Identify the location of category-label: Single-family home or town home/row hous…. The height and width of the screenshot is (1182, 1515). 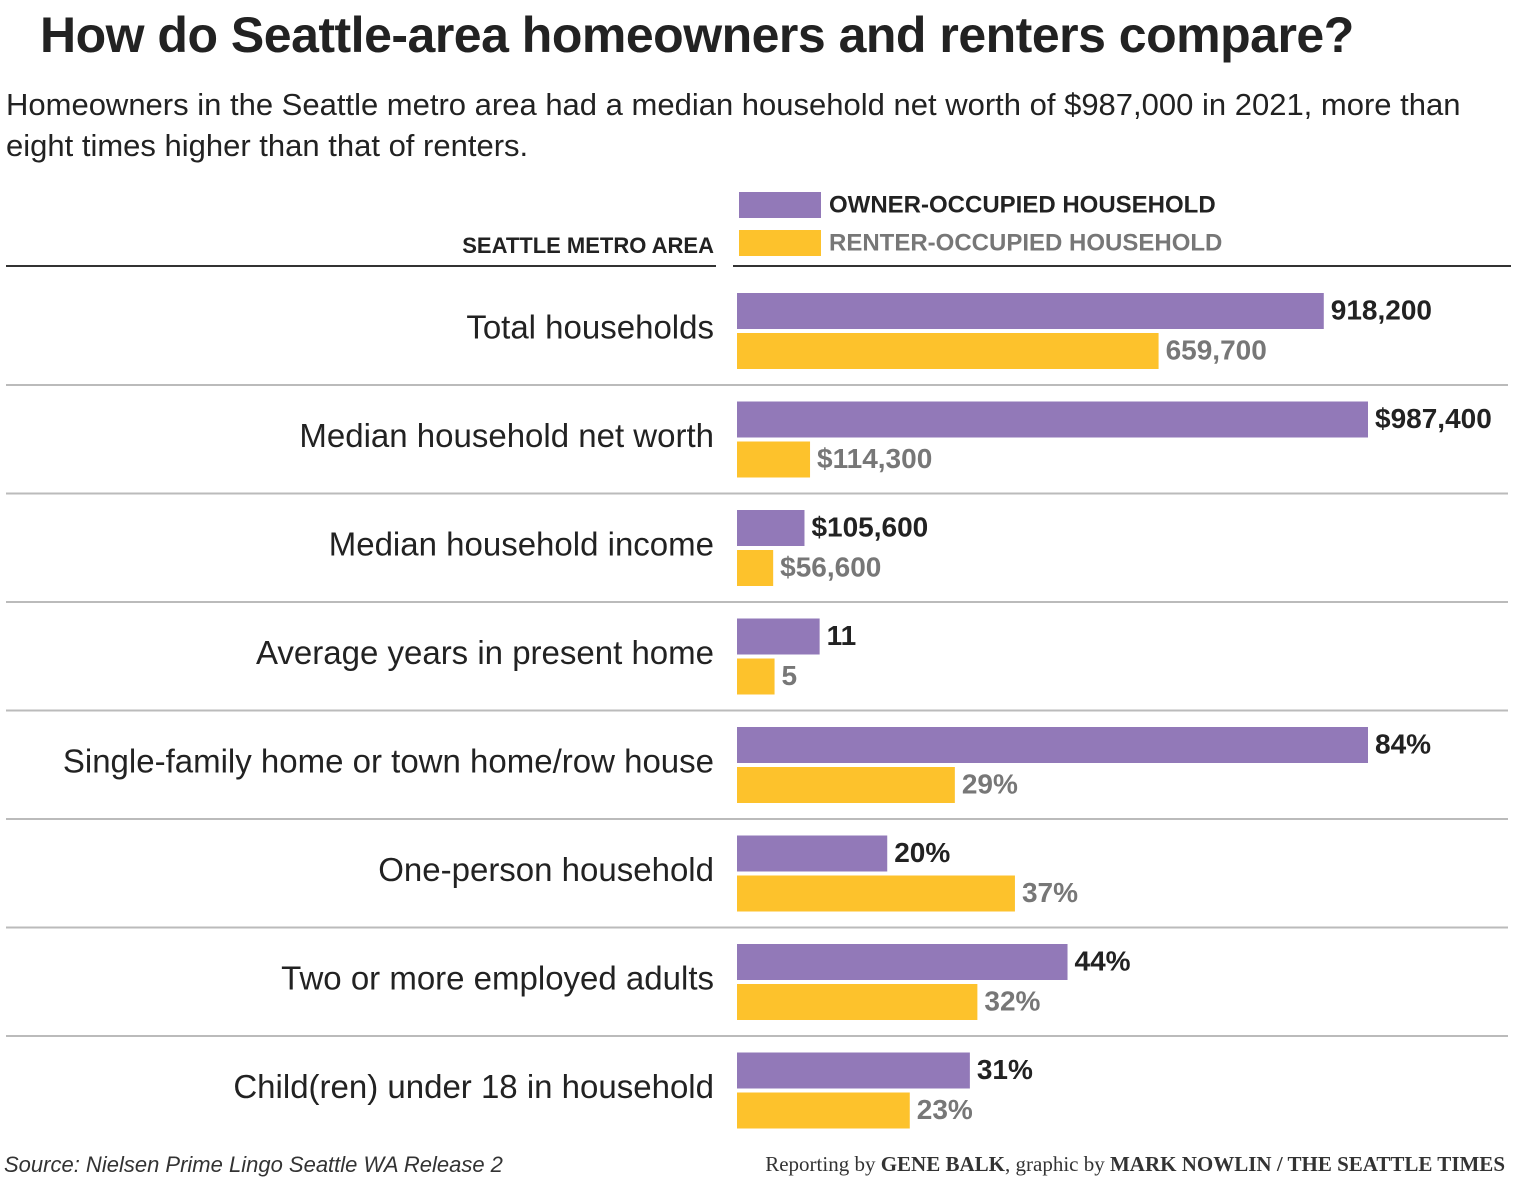
(388, 761).